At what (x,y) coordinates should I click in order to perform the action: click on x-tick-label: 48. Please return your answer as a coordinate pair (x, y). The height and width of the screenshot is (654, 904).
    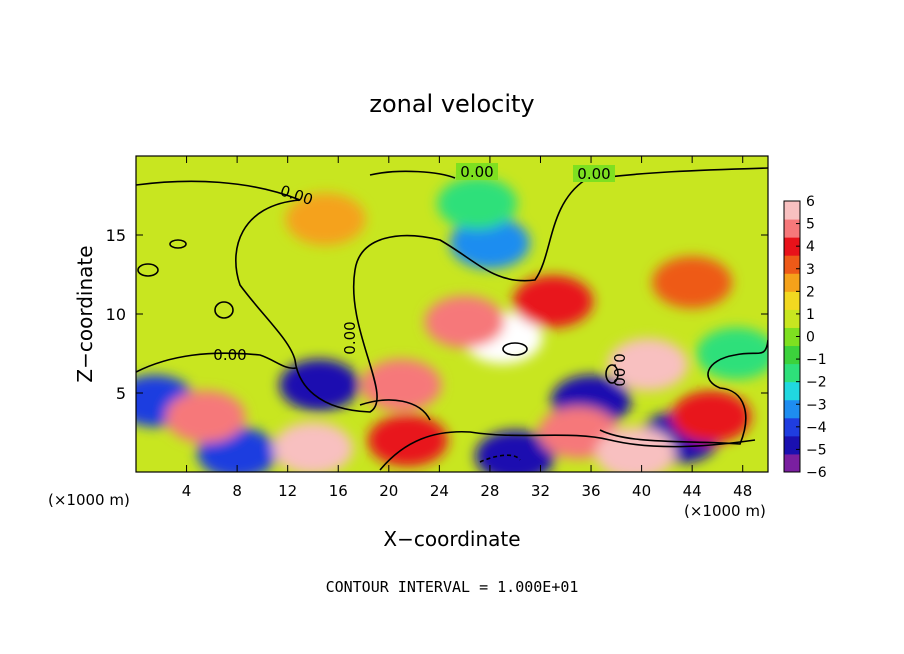
    Looking at the image, I should click on (742, 491).